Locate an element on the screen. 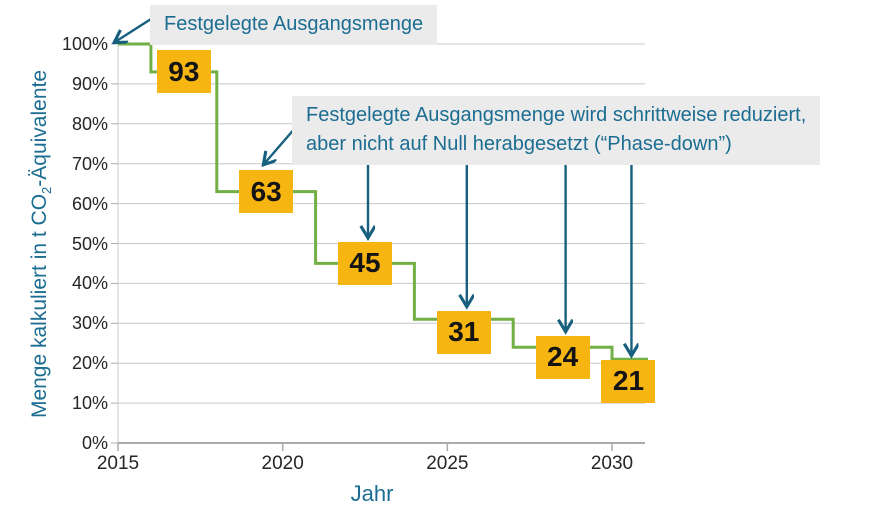 The width and height of the screenshot is (872, 524). x-axis-title: Jahr is located at coordinates (372, 493).